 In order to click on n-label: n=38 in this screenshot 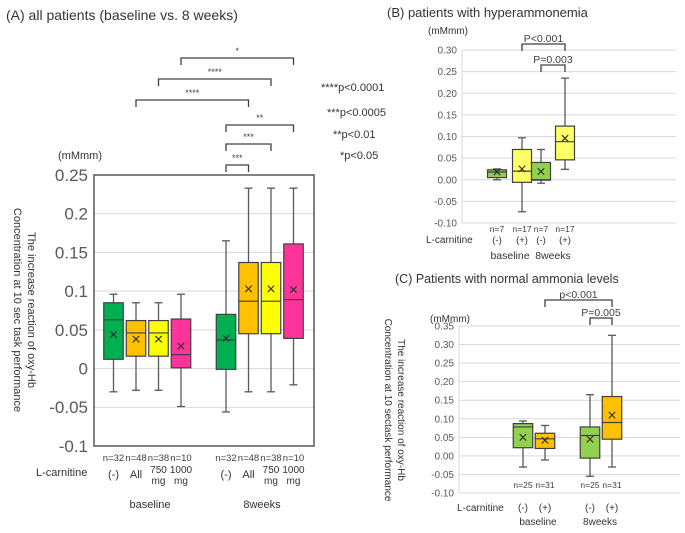, I will do `click(158, 458)`.